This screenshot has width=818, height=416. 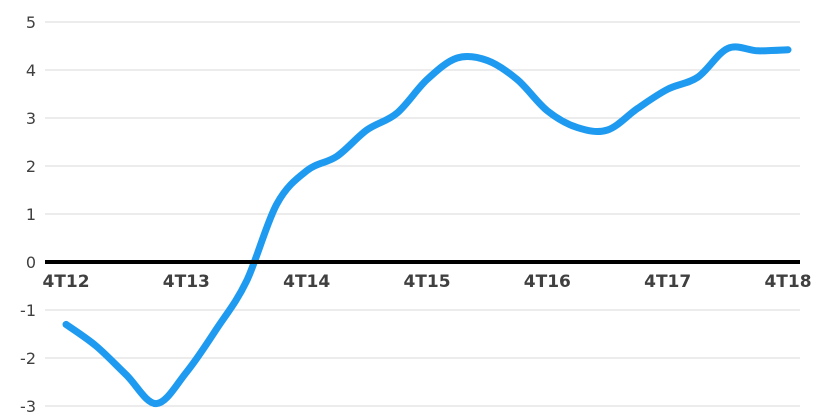 I want to click on x-tick-label: 4T12, so click(x=65, y=282).